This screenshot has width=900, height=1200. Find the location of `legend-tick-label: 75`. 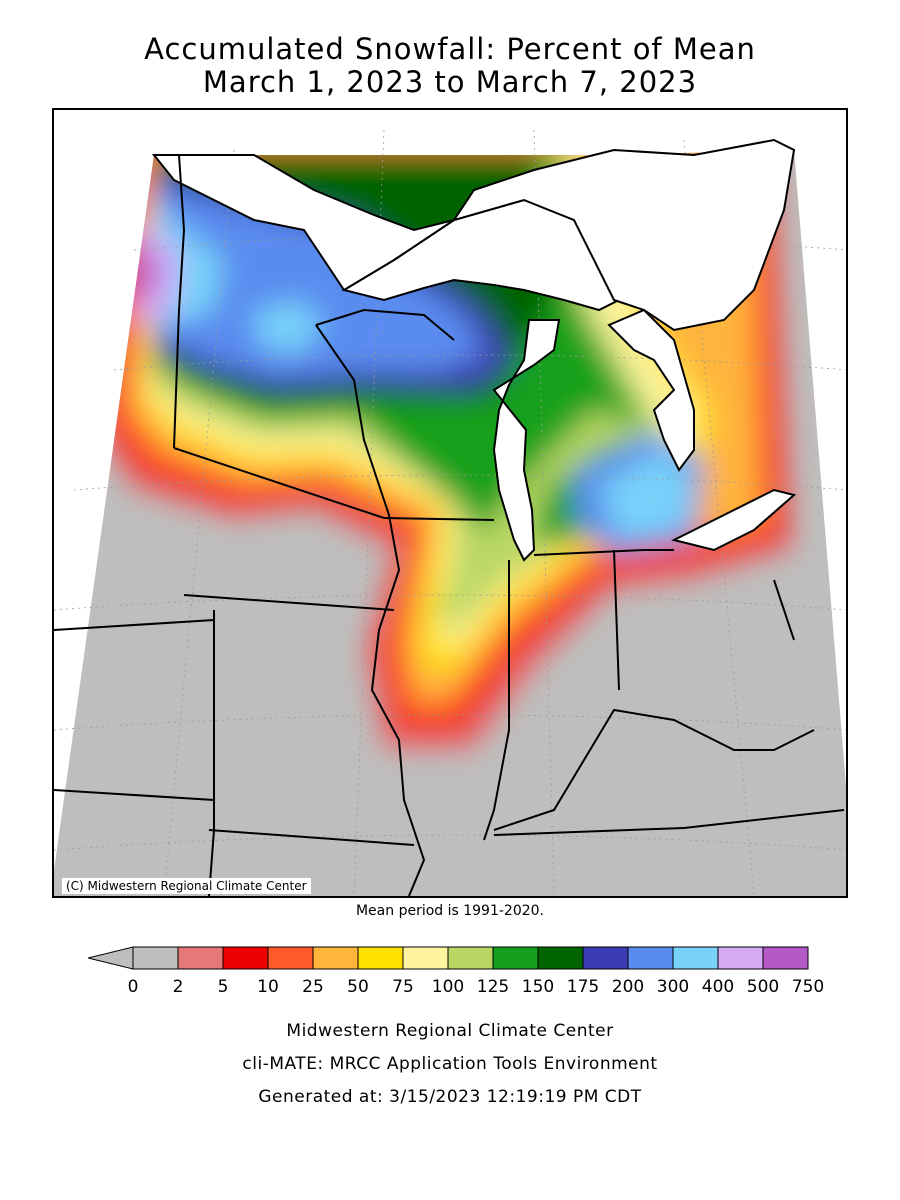

legend-tick-label: 75 is located at coordinates (403, 987).